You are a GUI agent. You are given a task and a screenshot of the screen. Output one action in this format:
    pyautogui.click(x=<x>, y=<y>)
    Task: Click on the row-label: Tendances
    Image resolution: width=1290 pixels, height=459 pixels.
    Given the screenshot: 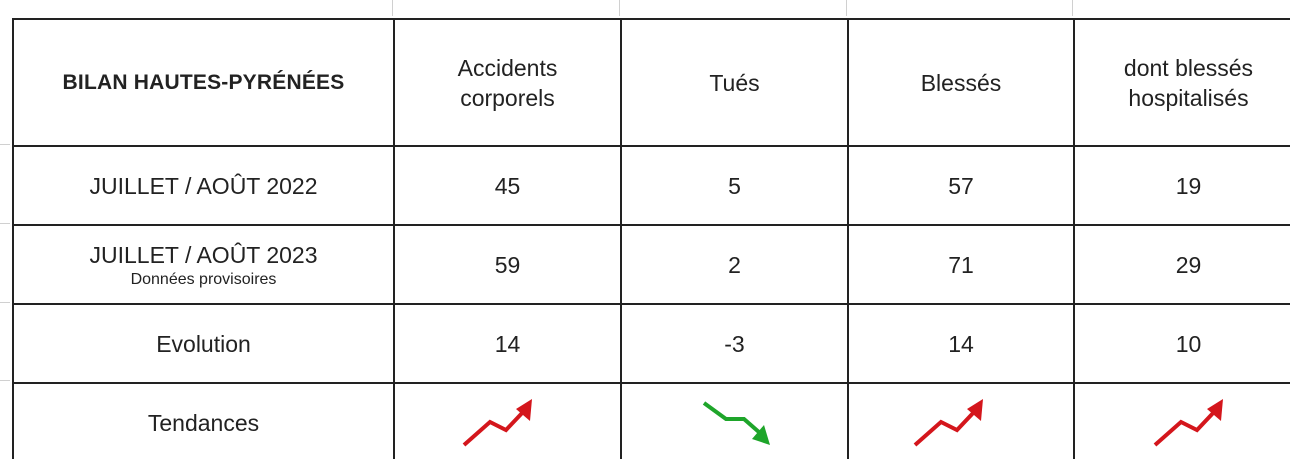 What is the action you would take?
    pyautogui.click(x=203, y=420)
    